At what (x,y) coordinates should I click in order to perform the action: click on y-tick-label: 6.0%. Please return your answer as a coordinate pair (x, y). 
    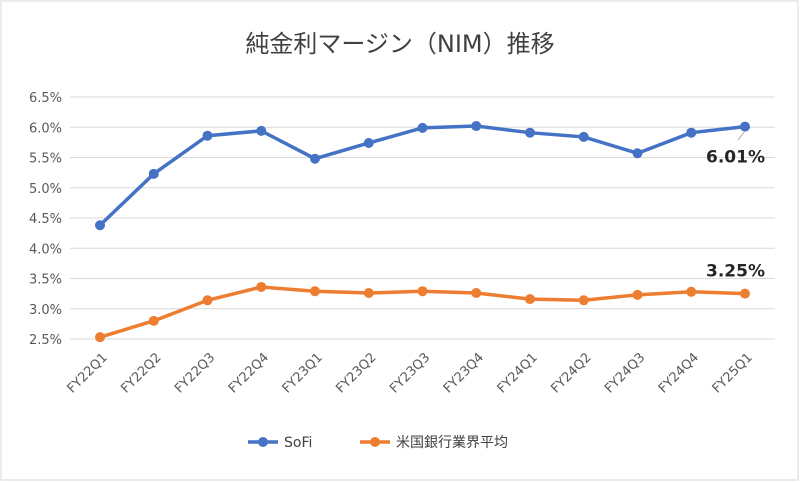
    Looking at the image, I should click on (45, 128).